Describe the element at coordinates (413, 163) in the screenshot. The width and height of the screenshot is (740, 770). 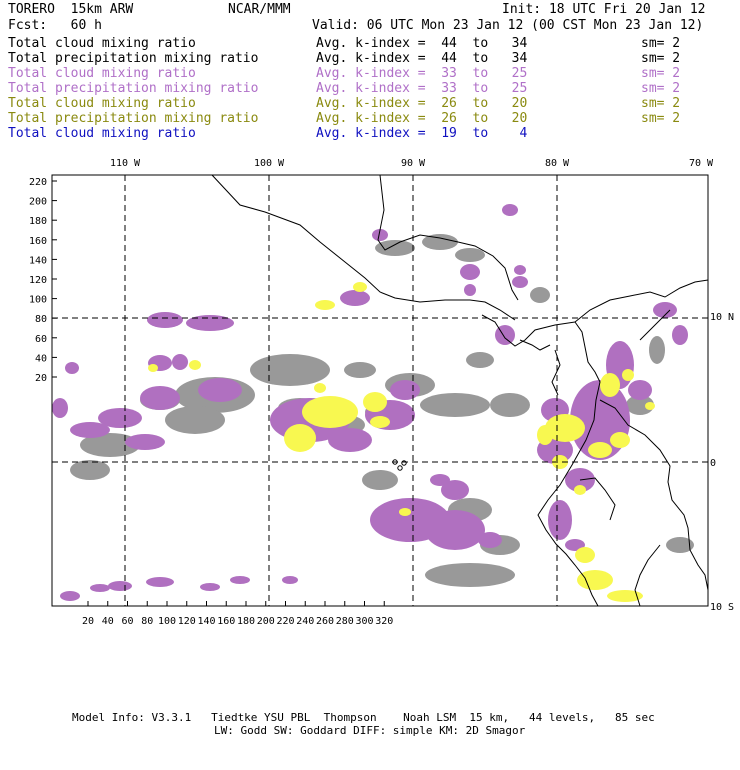
I see `lon-label: 90 W` at that location.